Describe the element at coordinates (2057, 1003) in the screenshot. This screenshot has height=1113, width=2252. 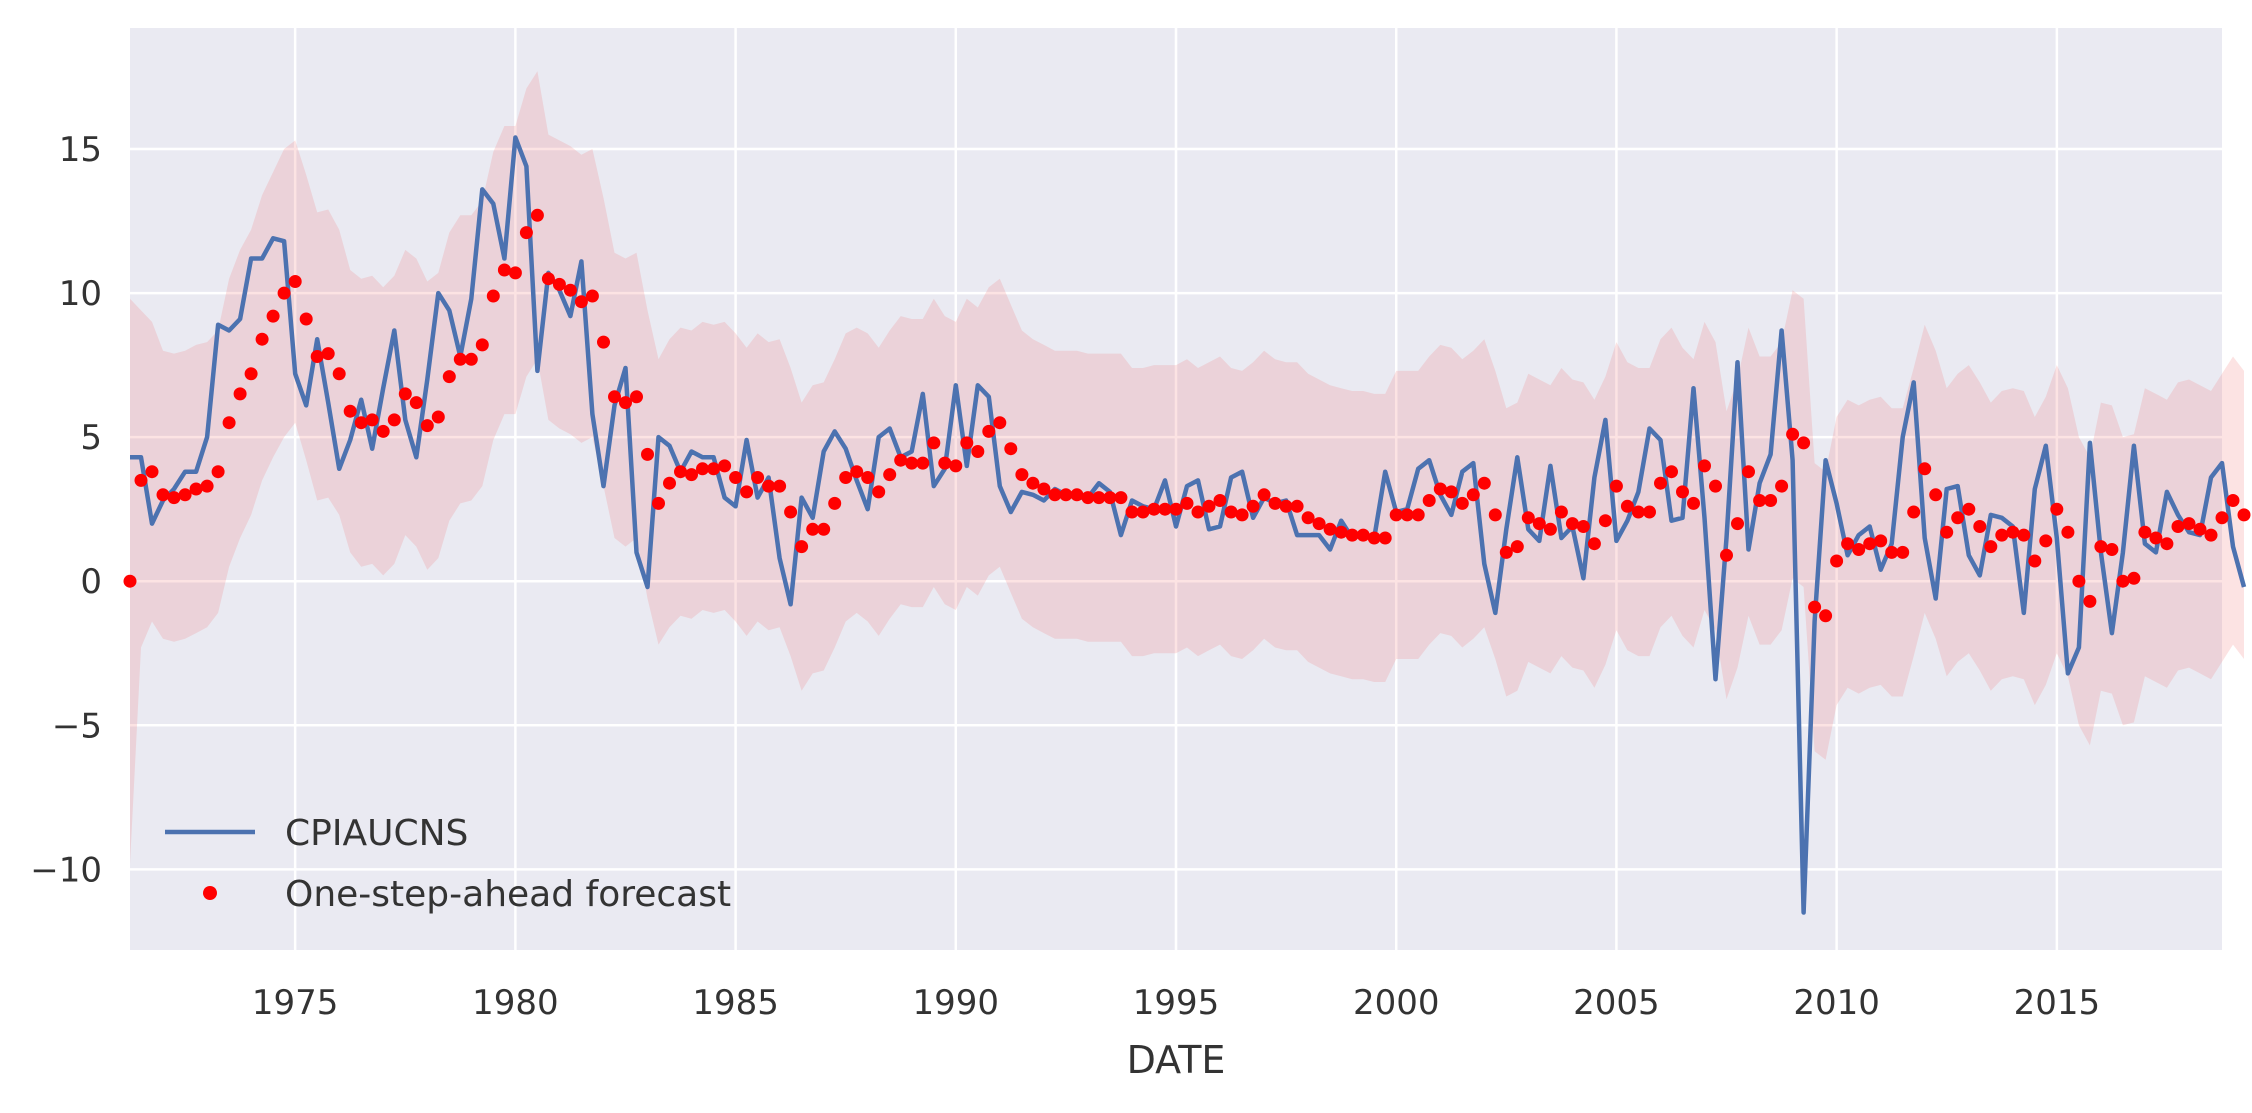
I see `x-tick-label: 2015` at that location.